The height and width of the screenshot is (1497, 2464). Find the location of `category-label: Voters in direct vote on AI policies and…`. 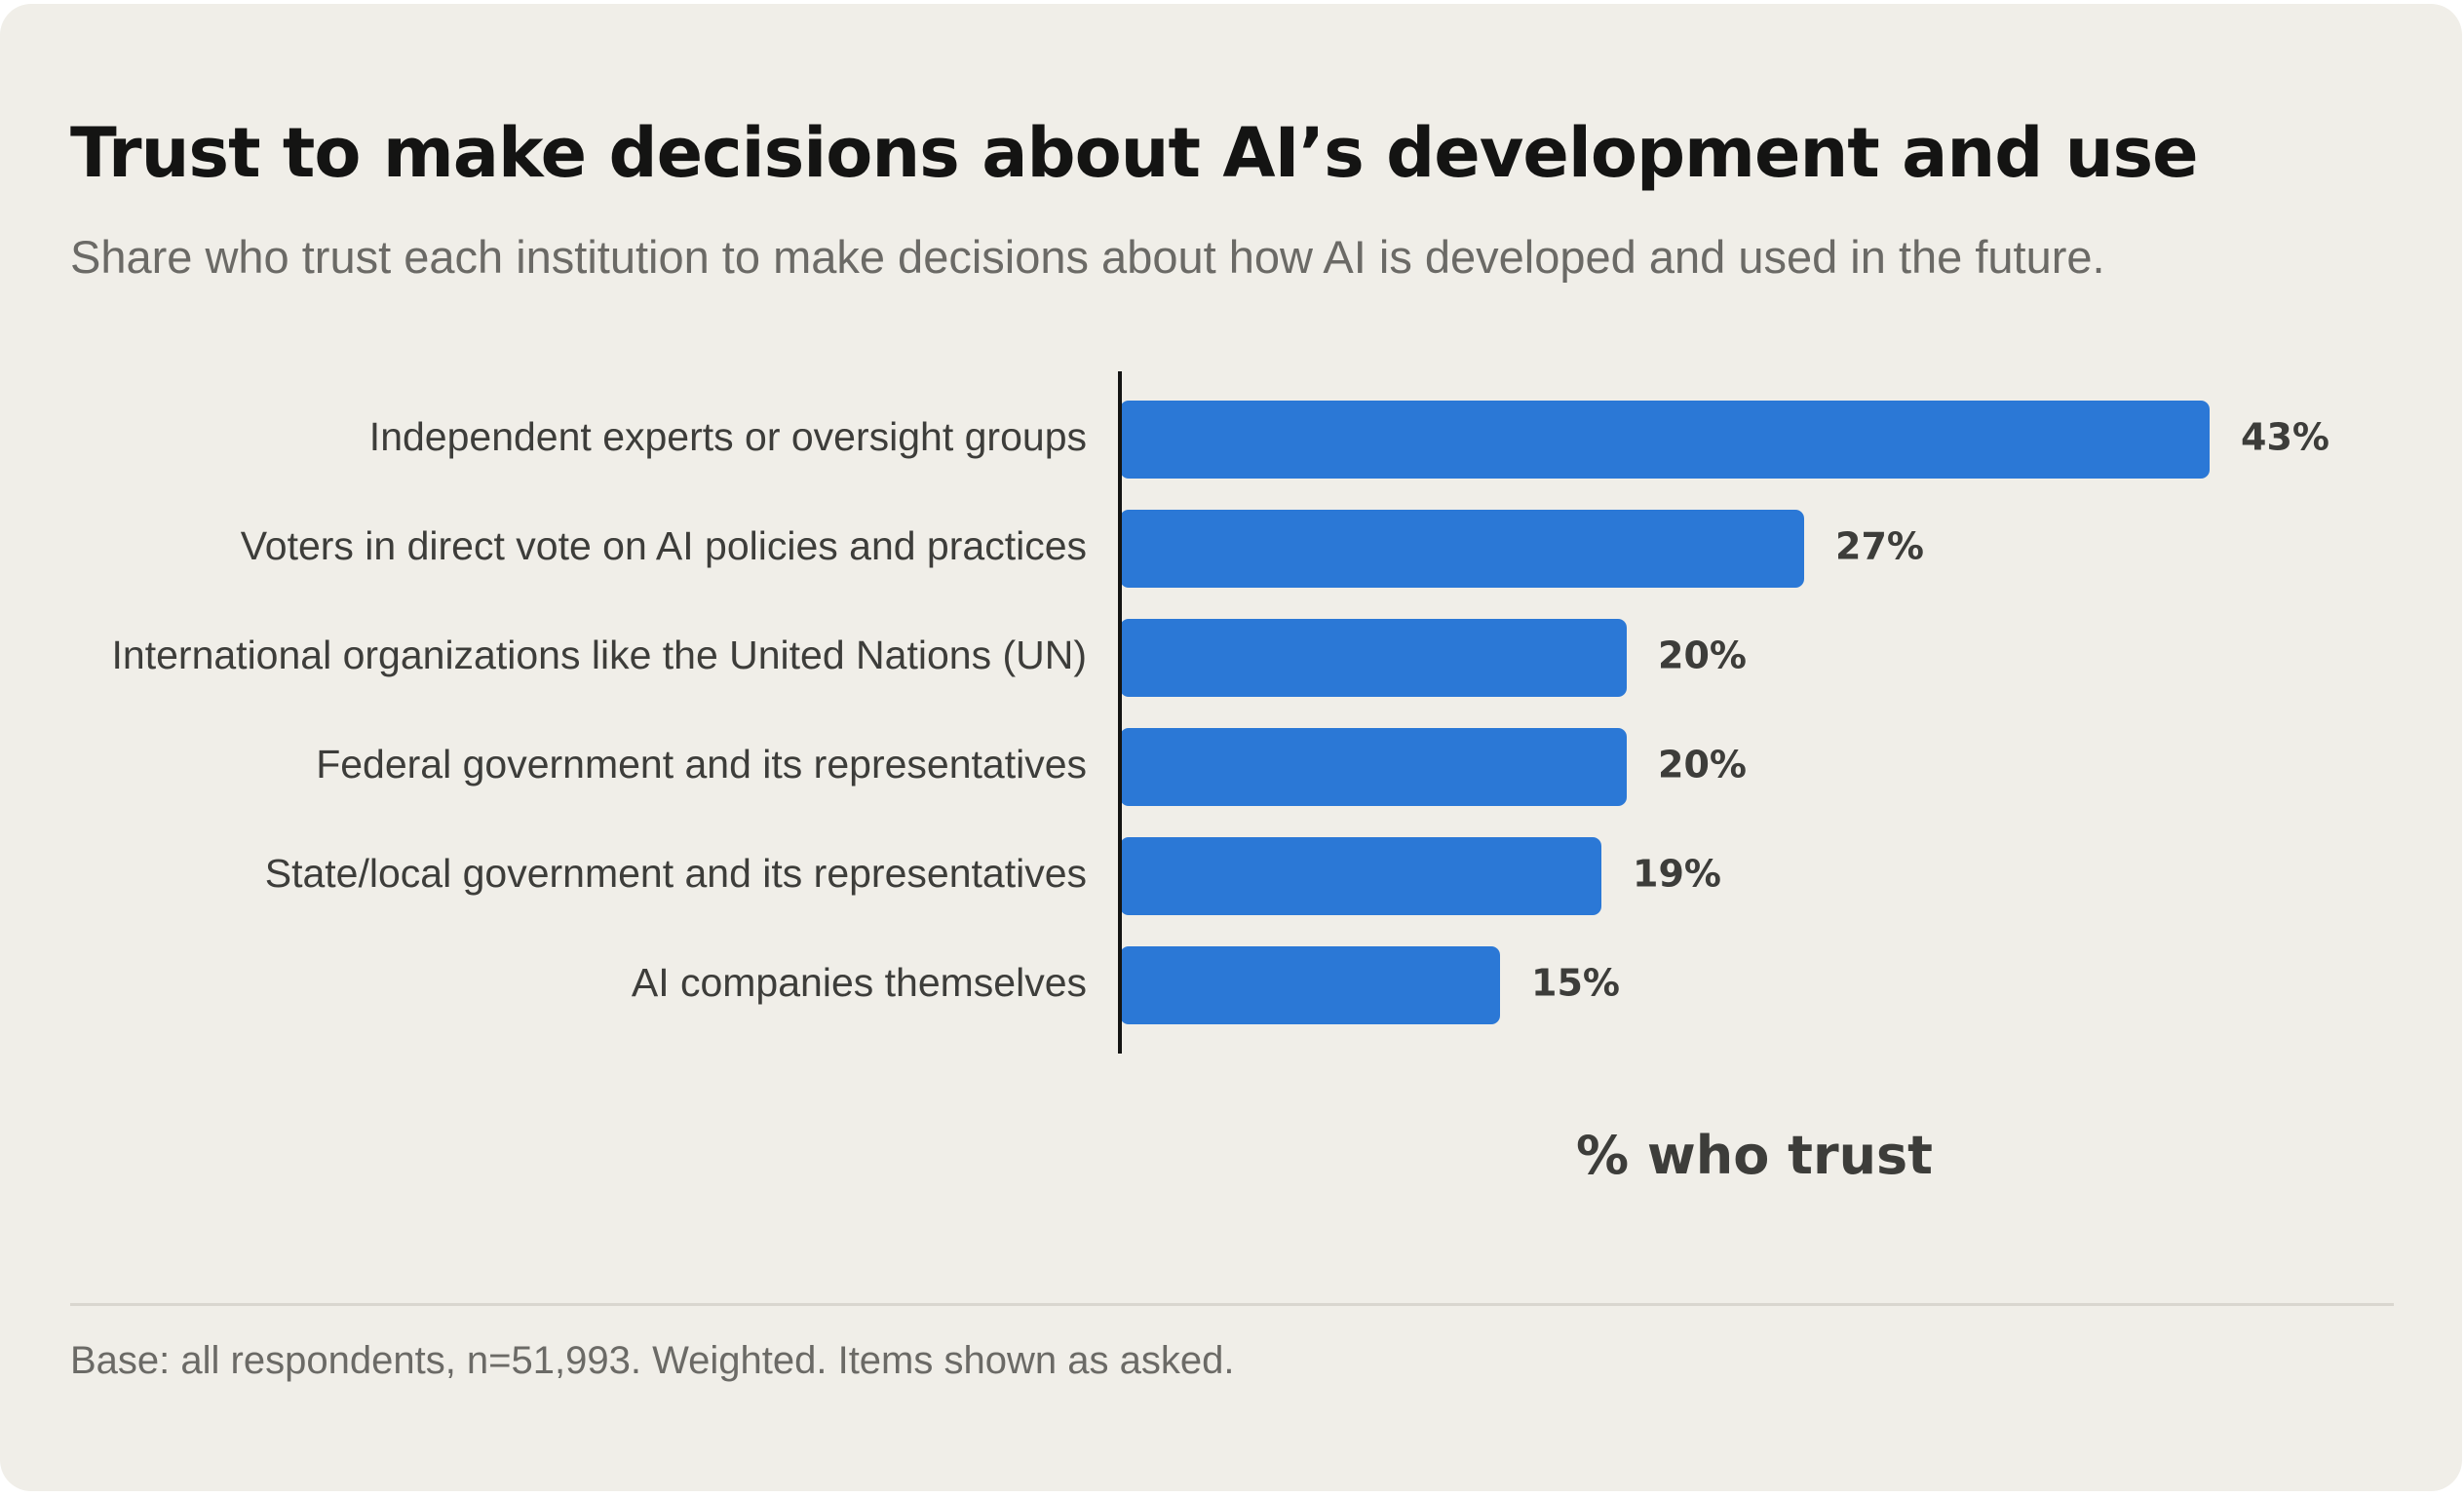

category-label: Voters in direct vote on AI policies and… is located at coordinates (664, 545).